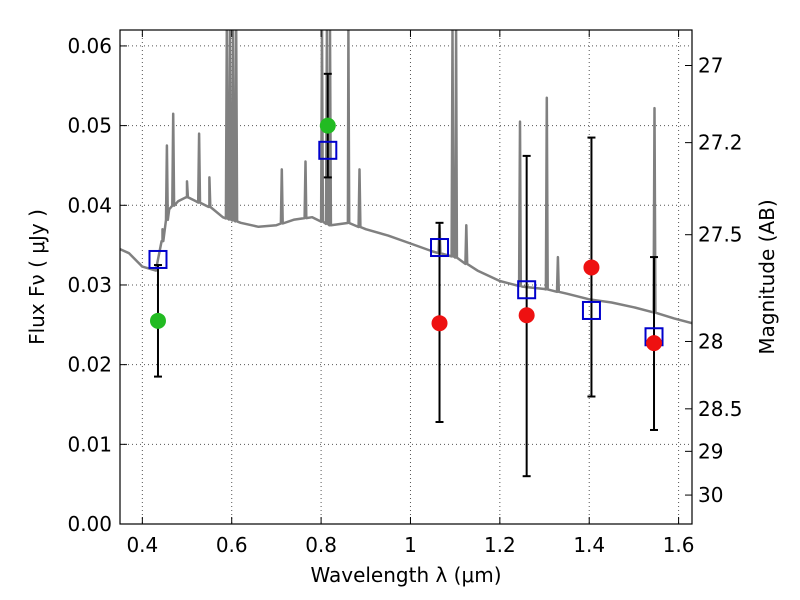  I want to click on x-tick-label: 0.8, so click(321, 545).